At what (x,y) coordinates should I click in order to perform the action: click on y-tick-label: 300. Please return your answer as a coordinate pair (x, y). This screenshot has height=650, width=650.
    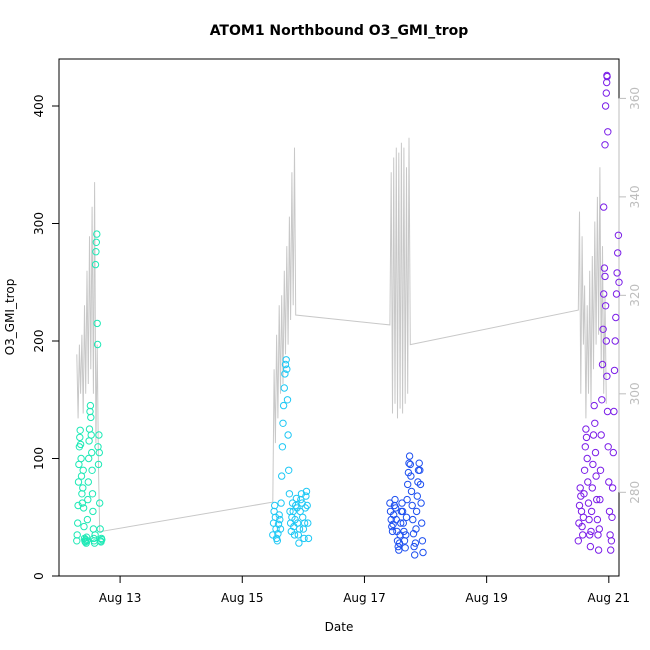
    Looking at the image, I should click on (39, 223).